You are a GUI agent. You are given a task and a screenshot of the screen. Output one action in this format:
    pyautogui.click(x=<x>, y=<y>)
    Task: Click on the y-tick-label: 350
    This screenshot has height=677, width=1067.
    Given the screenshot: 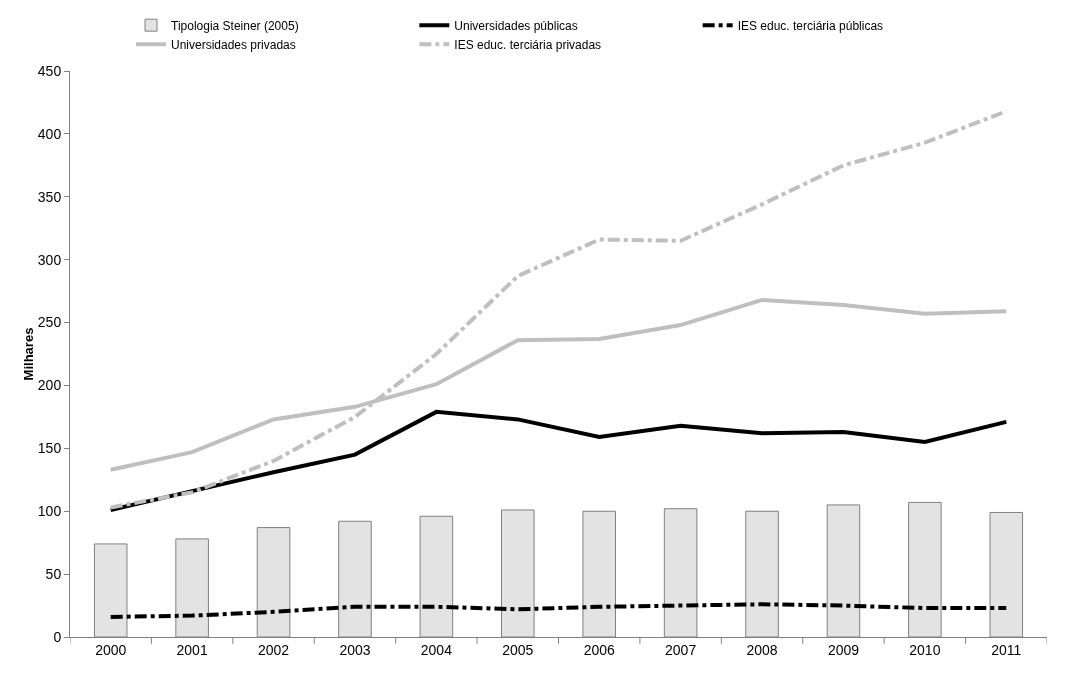 What is the action you would take?
    pyautogui.click(x=49, y=196)
    